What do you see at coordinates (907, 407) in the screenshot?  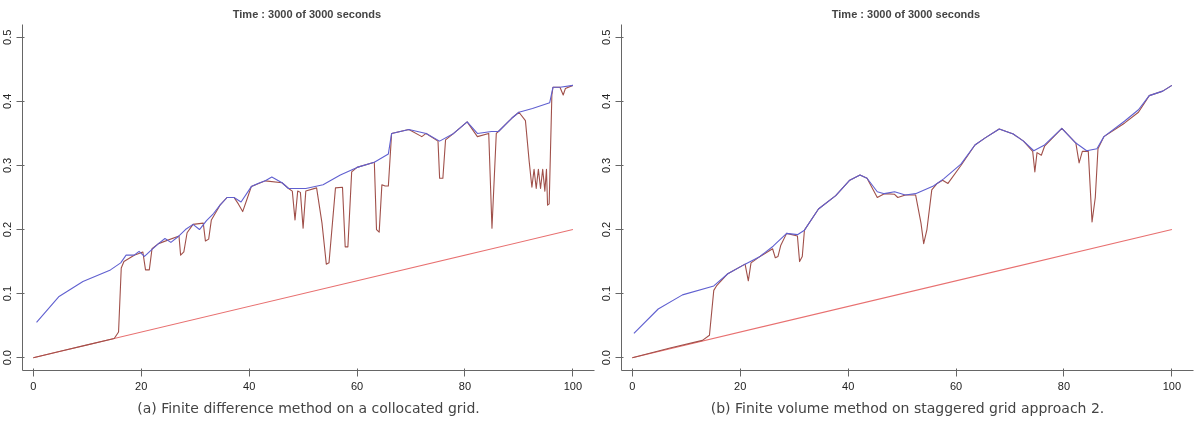 I see `text: (b) Finite volume method on staggered grid approach 2.` at bounding box center [907, 407].